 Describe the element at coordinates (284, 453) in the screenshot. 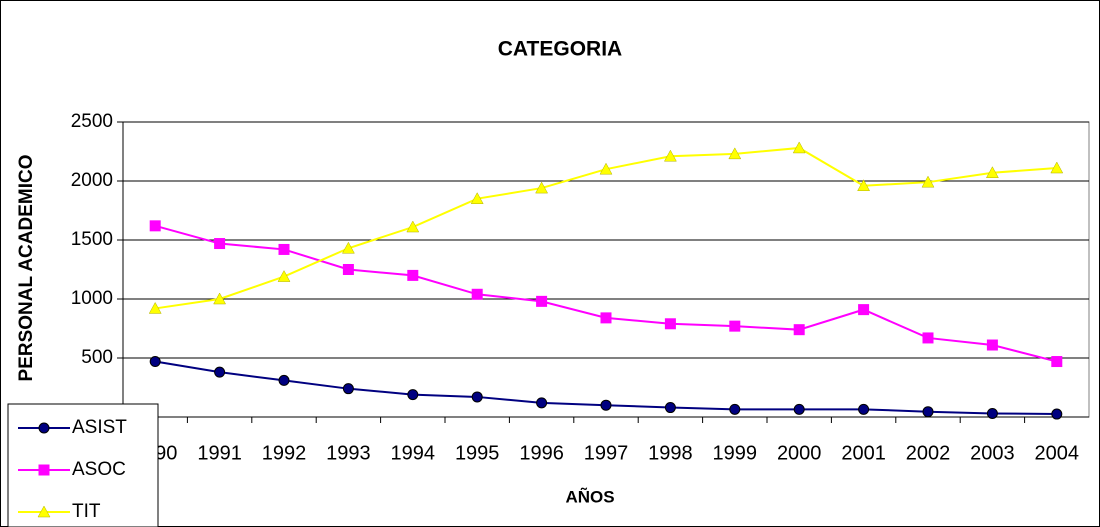

I see `x-tick-label: 1992` at that location.